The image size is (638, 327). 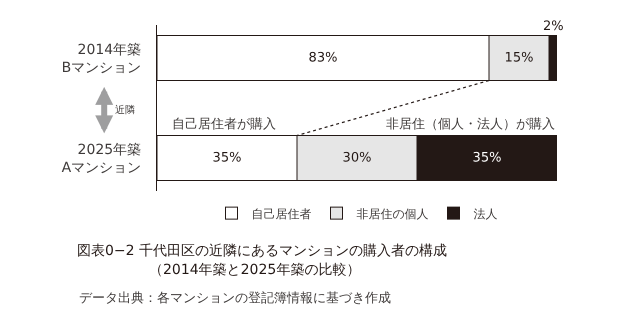 What do you see at coordinates (357, 158) in the screenshot?
I see `data-label: 30%` at bounding box center [357, 158].